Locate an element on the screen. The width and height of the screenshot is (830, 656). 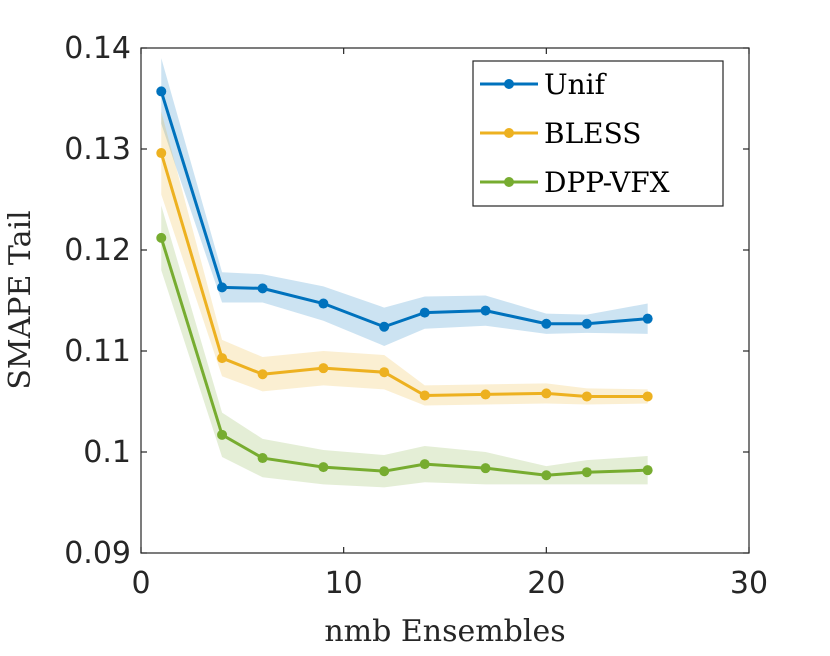
y-tick-label: 0.12 is located at coordinates (97, 250).